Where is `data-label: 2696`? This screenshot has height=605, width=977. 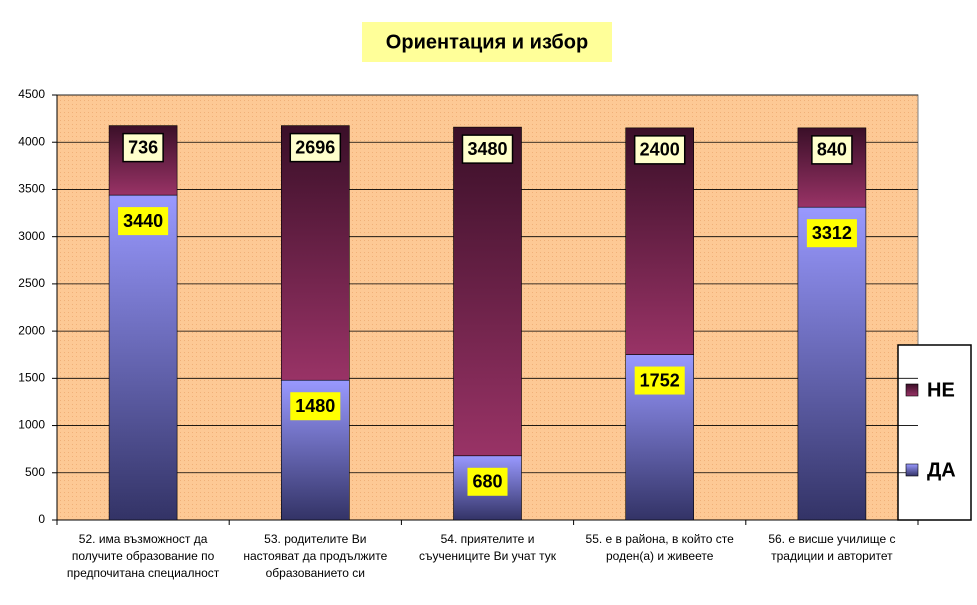
data-label: 2696 is located at coordinates (315, 147).